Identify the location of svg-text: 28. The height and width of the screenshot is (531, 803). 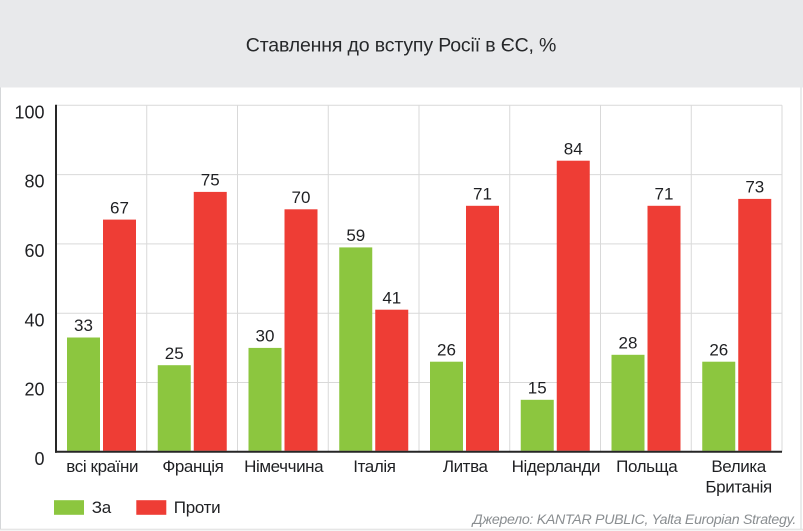
(628, 343).